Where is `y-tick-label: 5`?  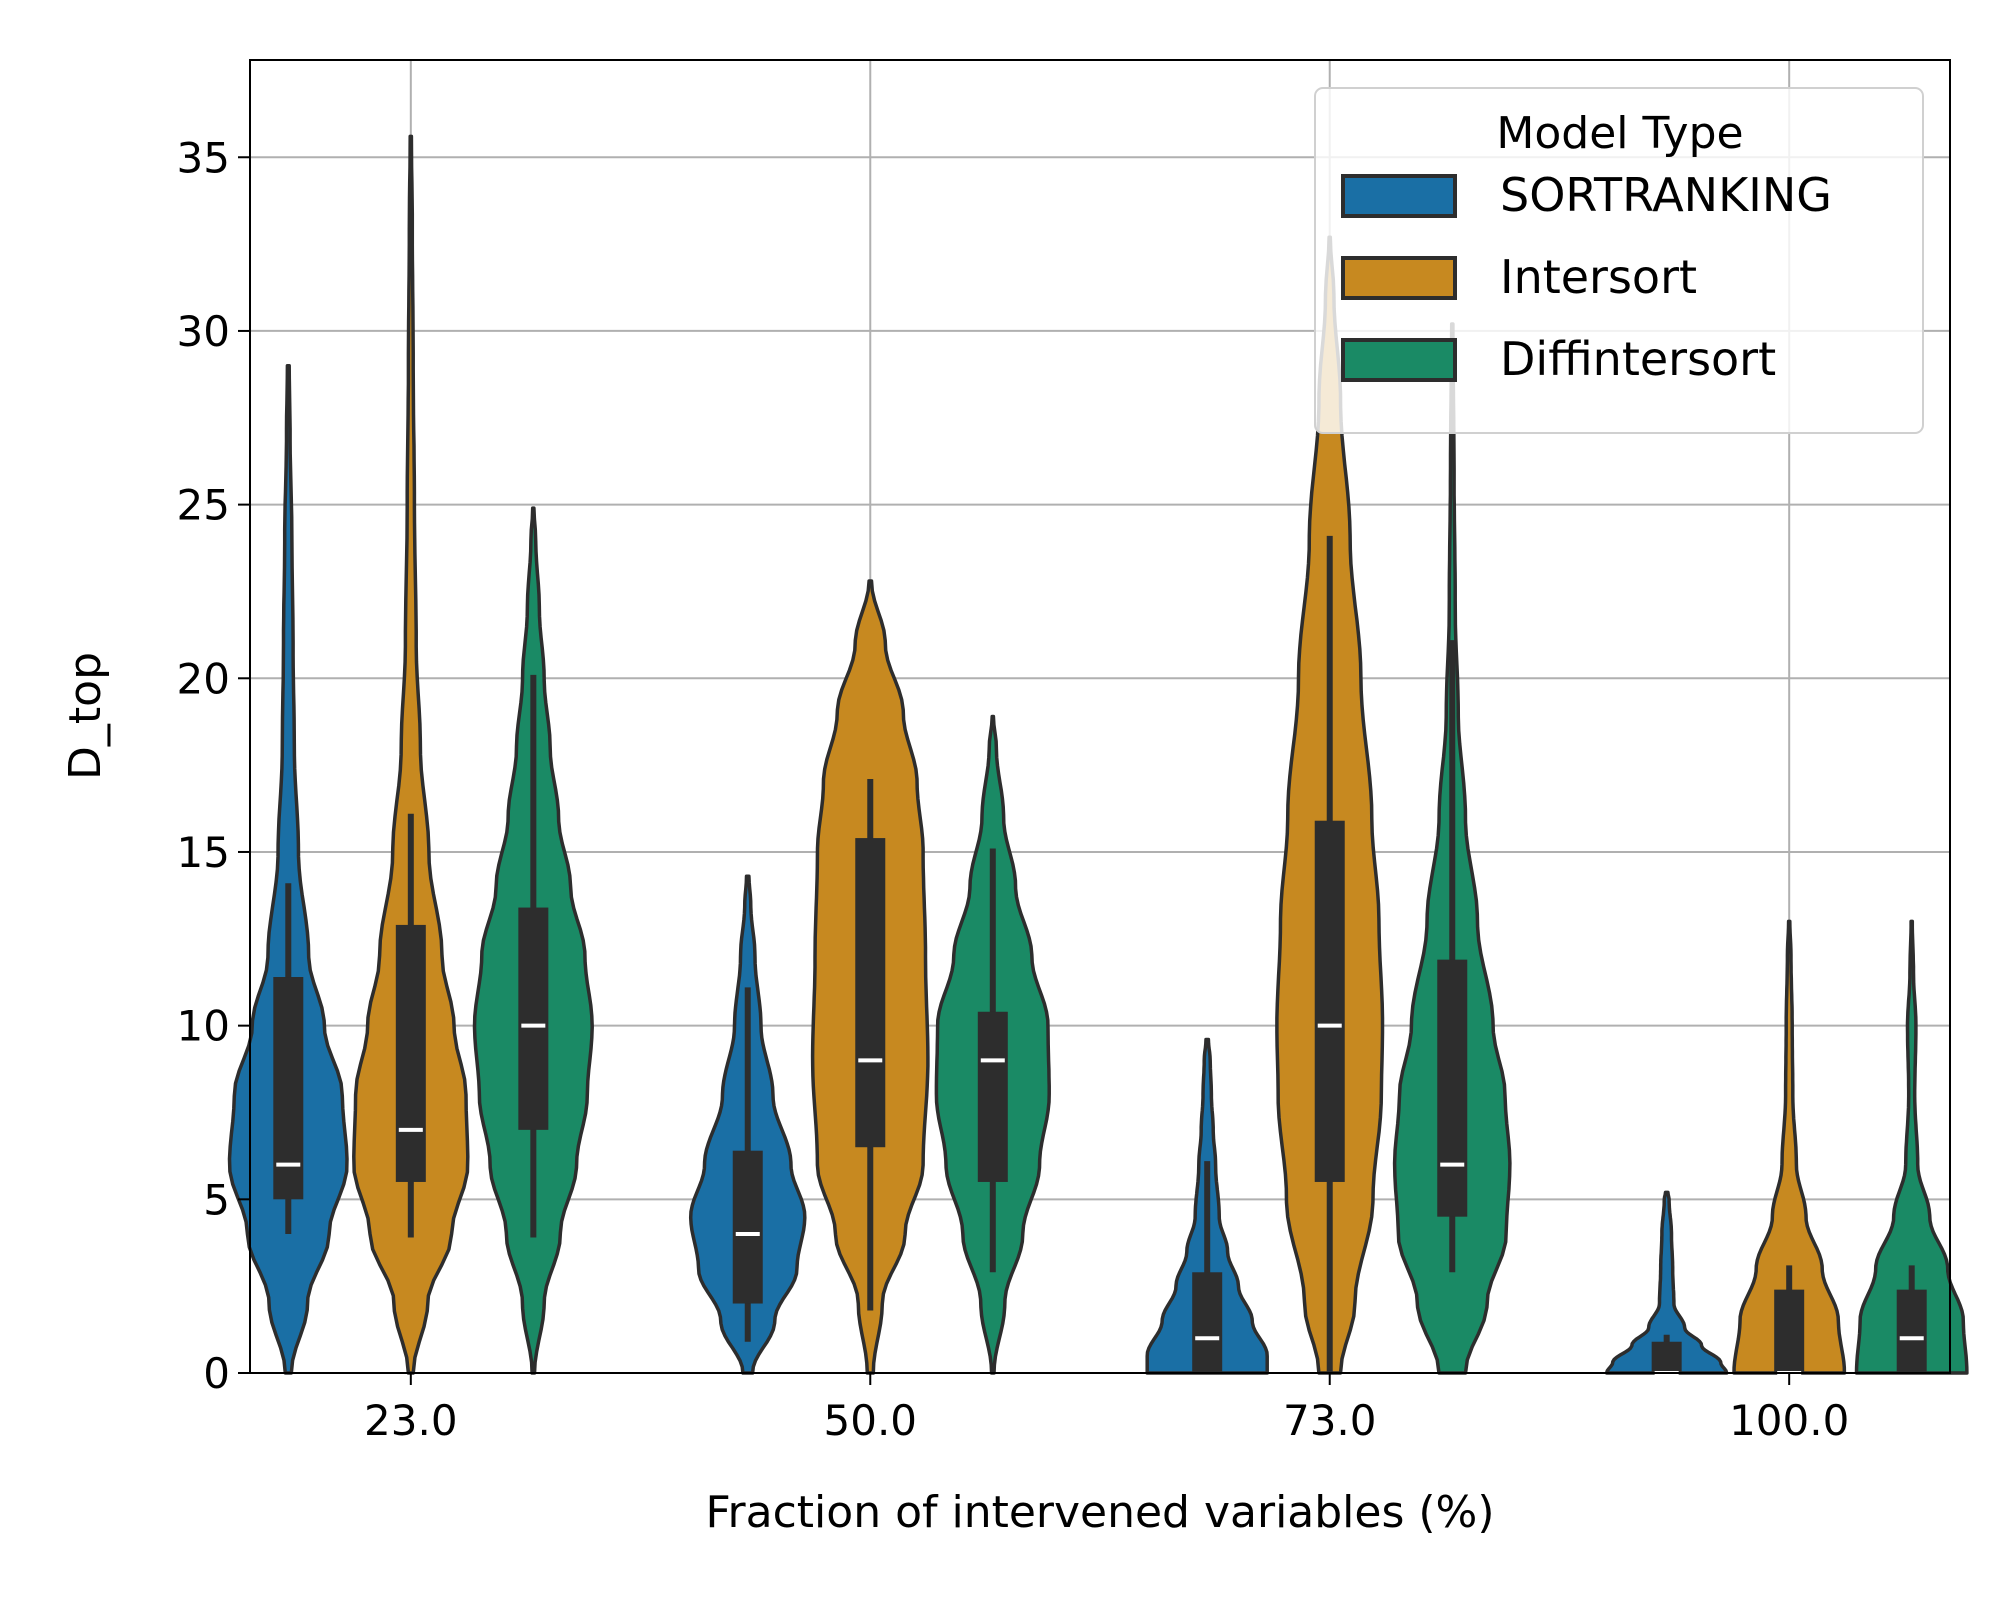 y-tick-label: 5 is located at coordinates (216, 1199).